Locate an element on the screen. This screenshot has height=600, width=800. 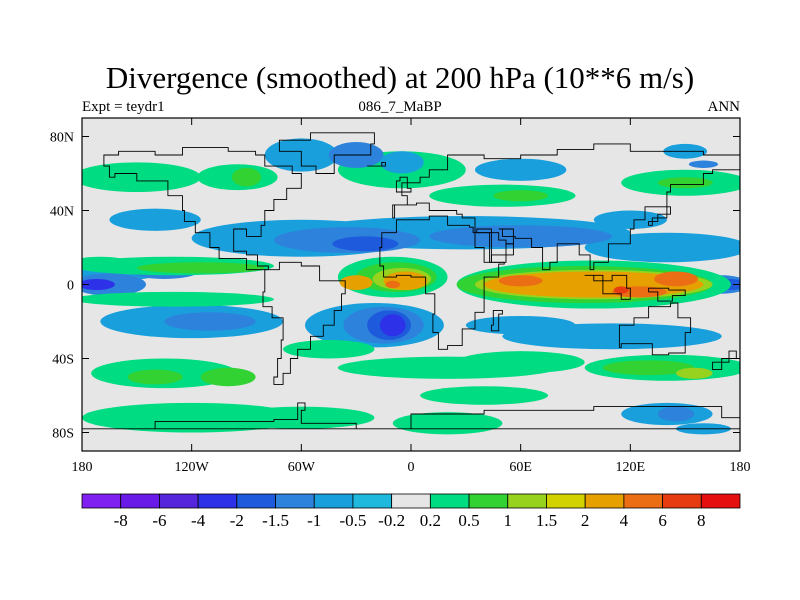
experiment-label: Expt = teydr1 is located at coordinates (123, 107).